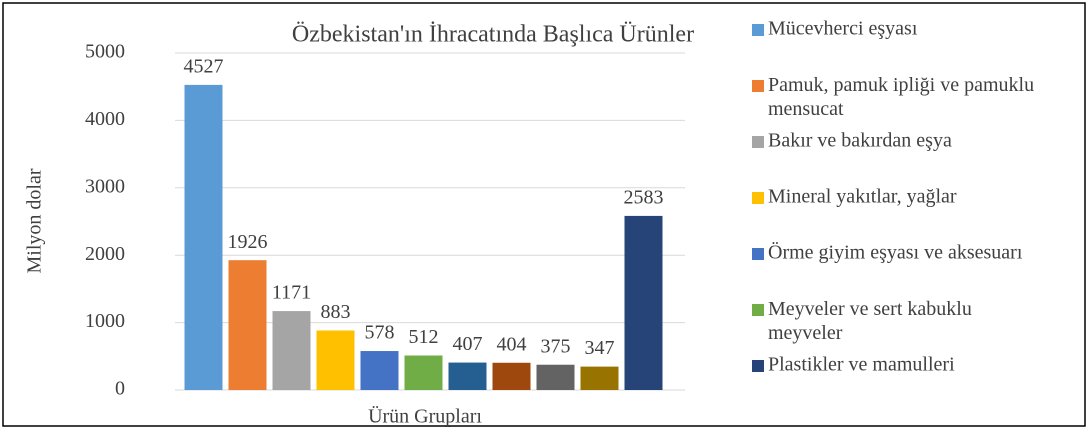 The width and height of the screenshot is (1091, 431). What do you see at coordinates (512, 344) in the screenshot?
I see `data-label: 404` at bounding box center [512, 344].